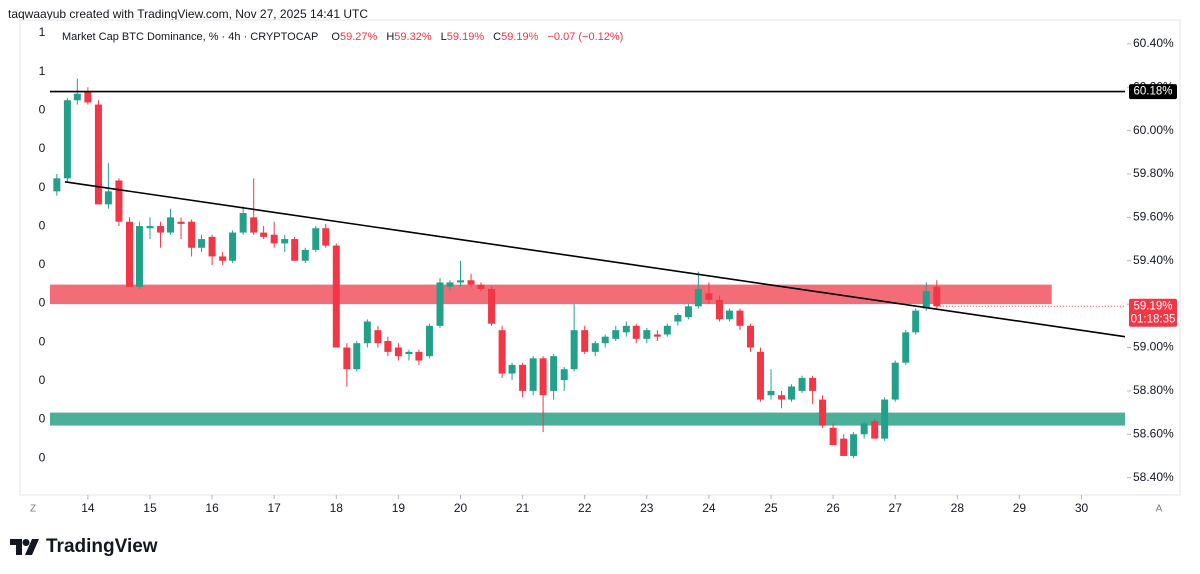 The image size is (1200, 574). Describe the element at coordinates (42, 71) in the screenshot. I see `left-axis-label: 1` at that location.